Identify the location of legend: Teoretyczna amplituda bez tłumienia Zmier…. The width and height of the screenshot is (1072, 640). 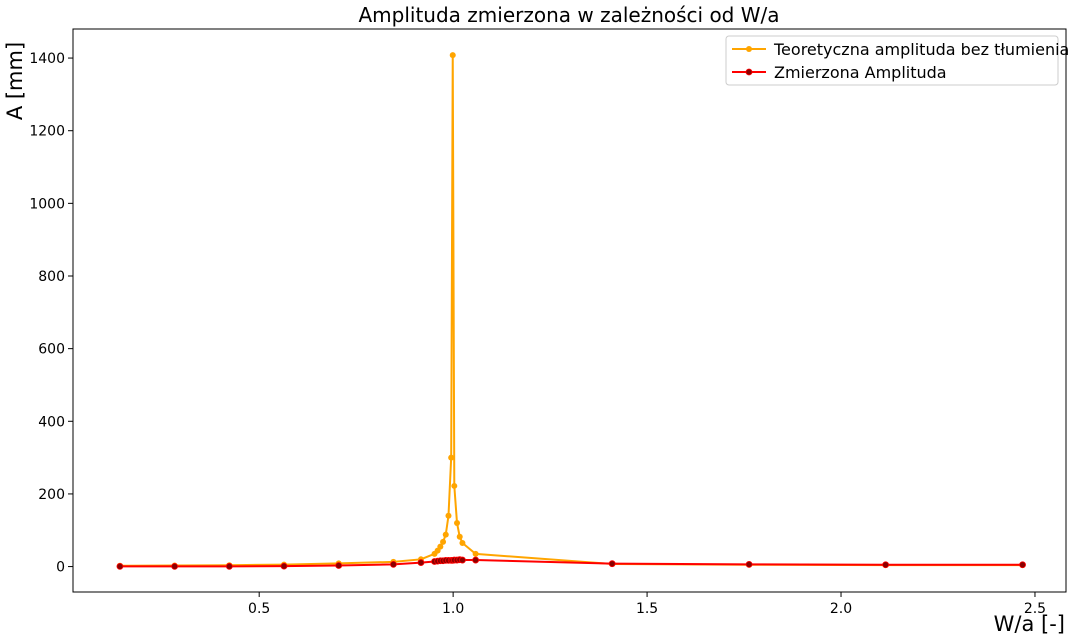
(897, 60).